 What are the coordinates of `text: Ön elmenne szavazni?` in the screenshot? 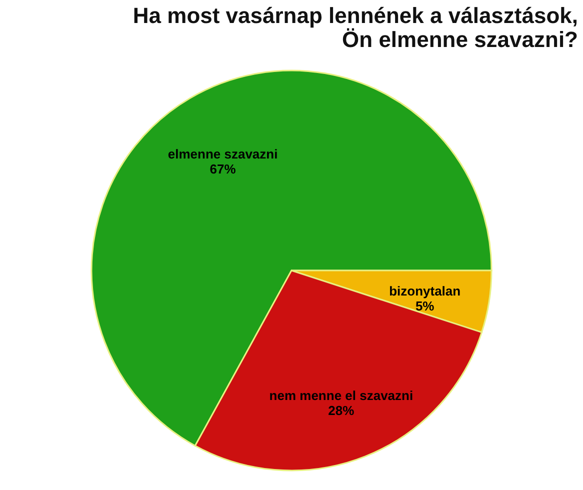 It's located at (460, 39).